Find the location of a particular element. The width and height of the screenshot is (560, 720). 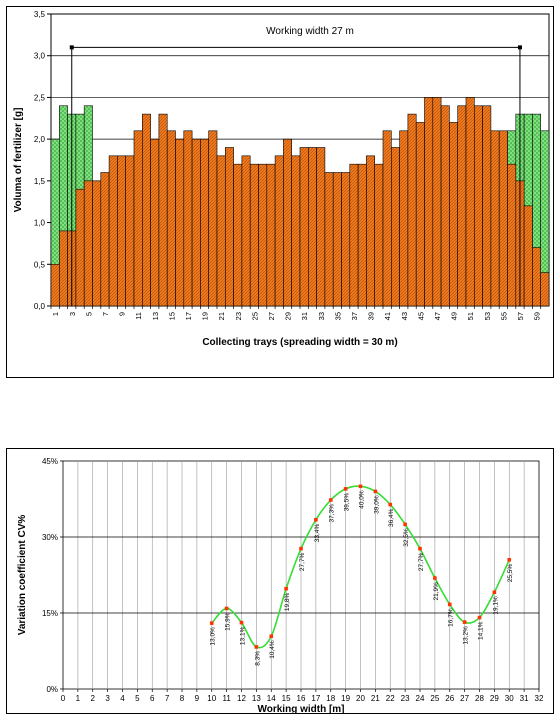

line-xtick-label: 4 is located at coordinates (122, 698).